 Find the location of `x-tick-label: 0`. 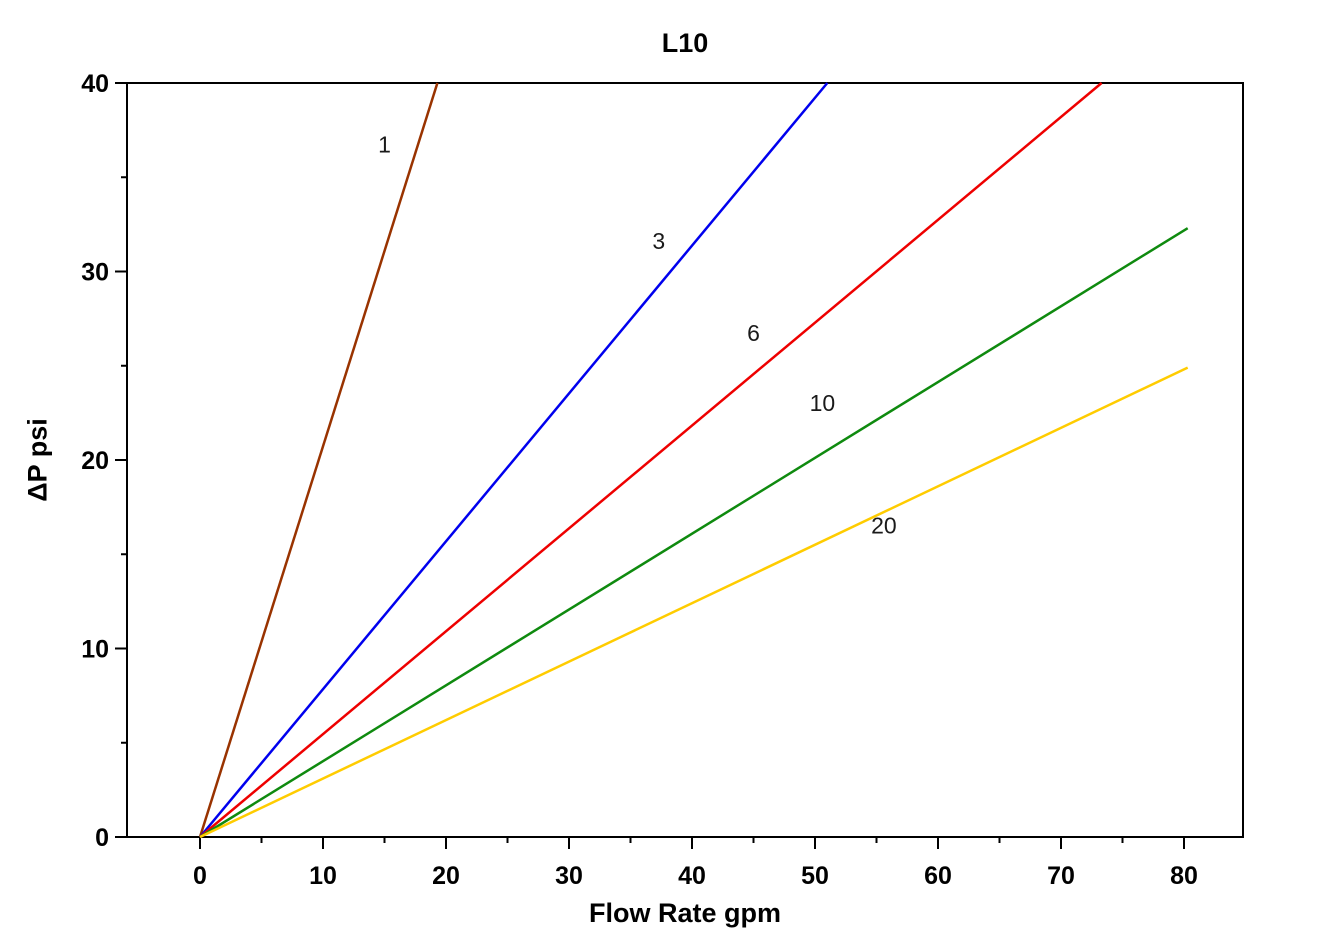

x-tick-label: 0 is located at coordinates (200, 876).